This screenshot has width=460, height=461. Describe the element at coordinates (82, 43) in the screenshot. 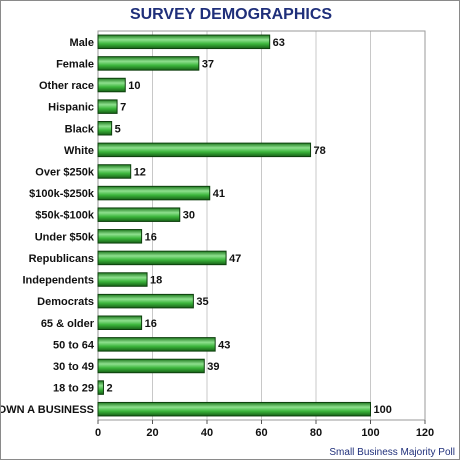

I see `category-label: Male` at that location.